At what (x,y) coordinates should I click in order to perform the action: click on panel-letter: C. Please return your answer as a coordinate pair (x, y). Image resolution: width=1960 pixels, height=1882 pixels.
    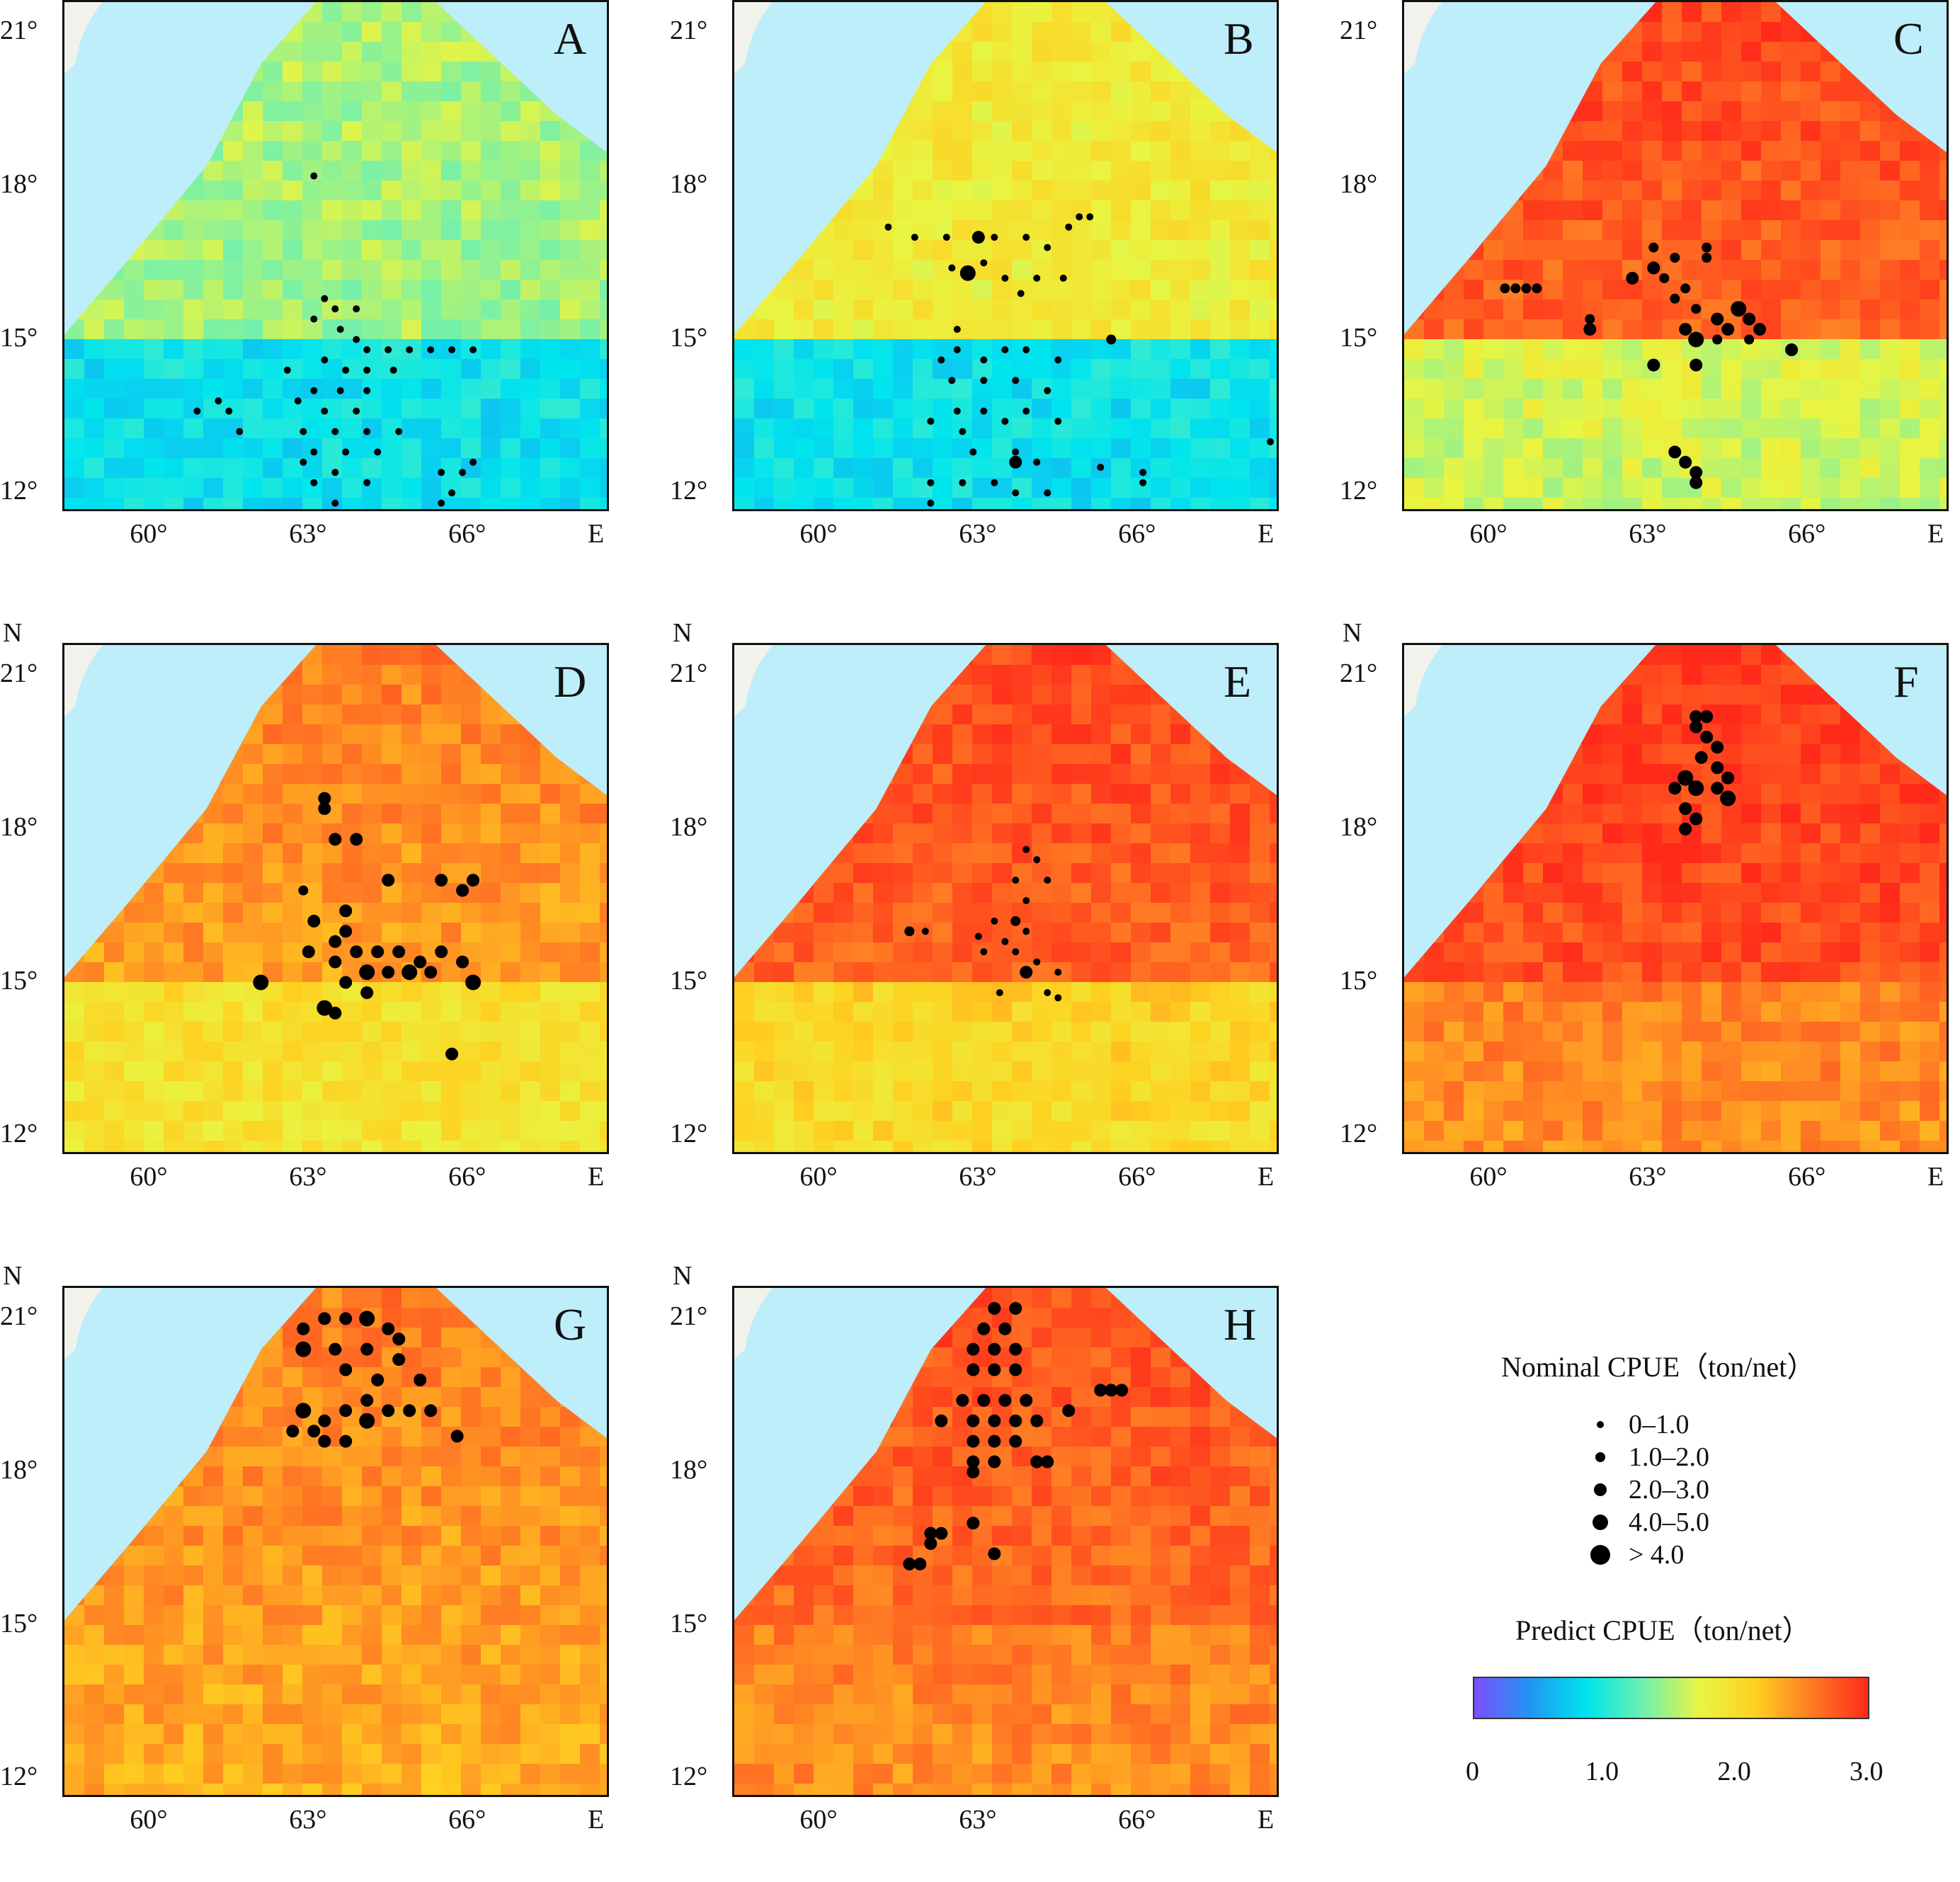
    Looking at the image, I should click on (1909, 39).